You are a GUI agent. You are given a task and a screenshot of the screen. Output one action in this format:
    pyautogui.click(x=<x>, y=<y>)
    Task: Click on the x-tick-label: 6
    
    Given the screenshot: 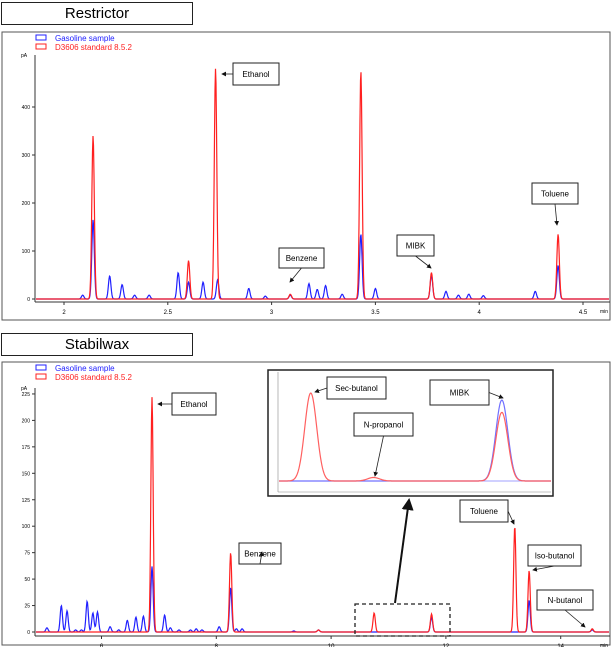 What is the action you would take?
    pyautogui.click(x=102, y=645)
    